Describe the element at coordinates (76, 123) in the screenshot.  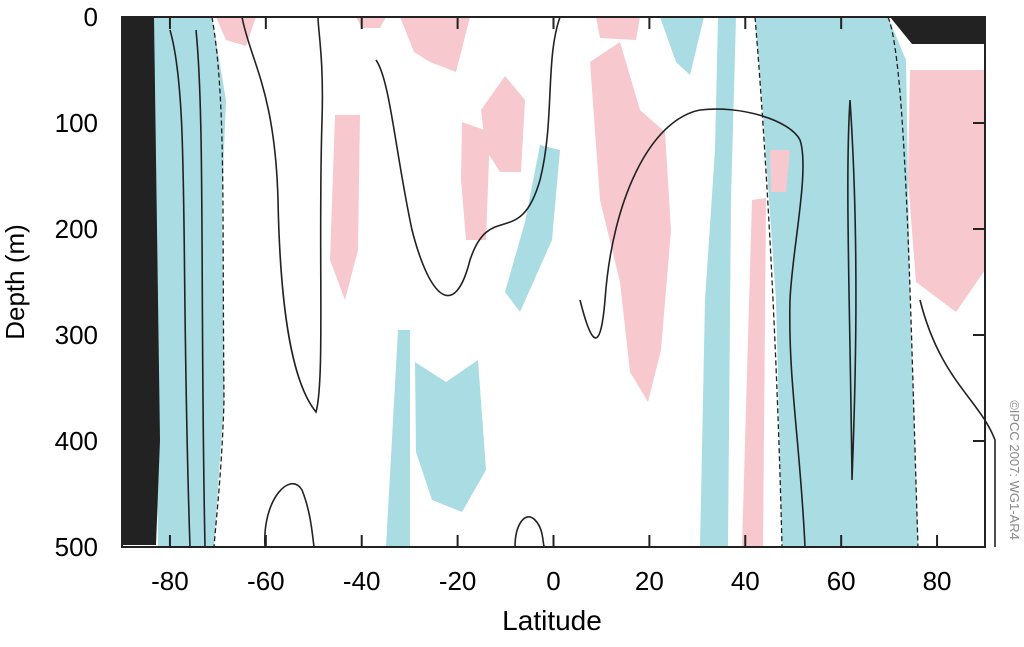
I see `y-tick-label: 100` at that location.